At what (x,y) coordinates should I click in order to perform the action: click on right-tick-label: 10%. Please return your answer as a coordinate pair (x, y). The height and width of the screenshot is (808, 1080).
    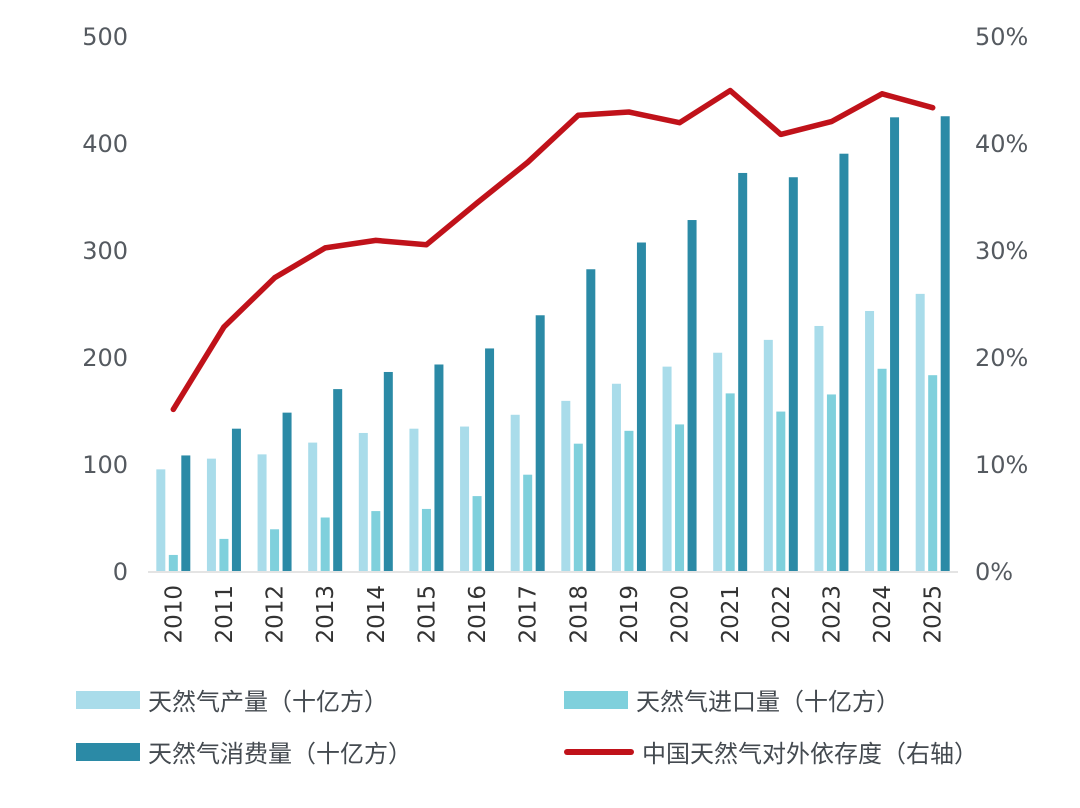
    Looking at the image, I should click on (1001, 465).